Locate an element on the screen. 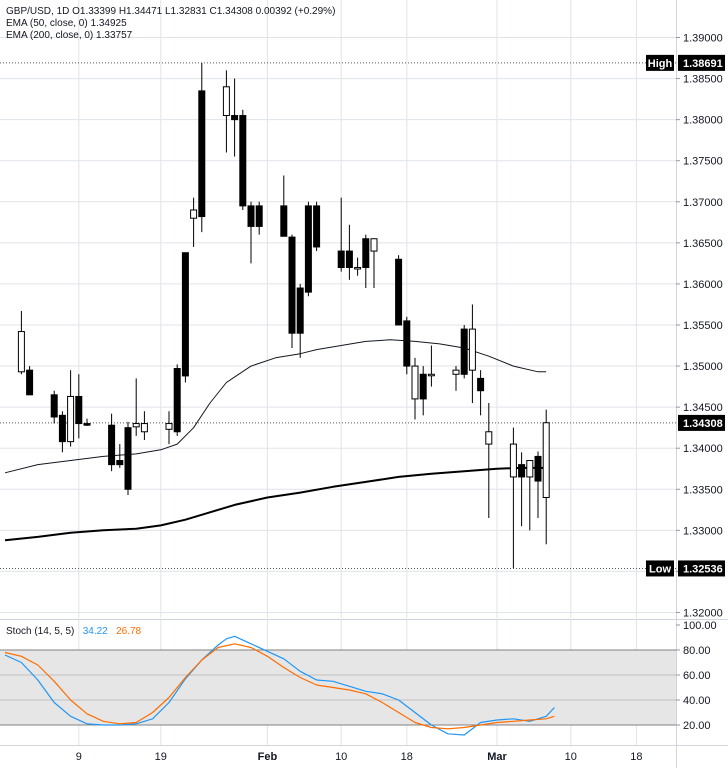 This screenshot has height=773, width=728. price-tick-label: 1.38000 is located at coordinates (703, 121).